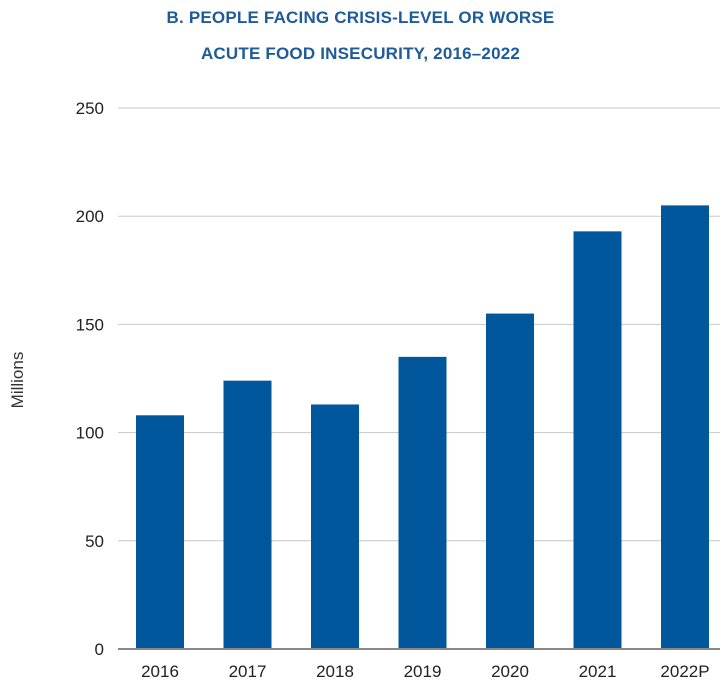 Image resolution: width=721 pixels, height=683 pixels. What do you see at coordinates (360, 53) in the screenshot?
I see `chart-title-line-2: ACUTE FOOD INSECURITY, 2016–2022` at bounding box center [360, 53].